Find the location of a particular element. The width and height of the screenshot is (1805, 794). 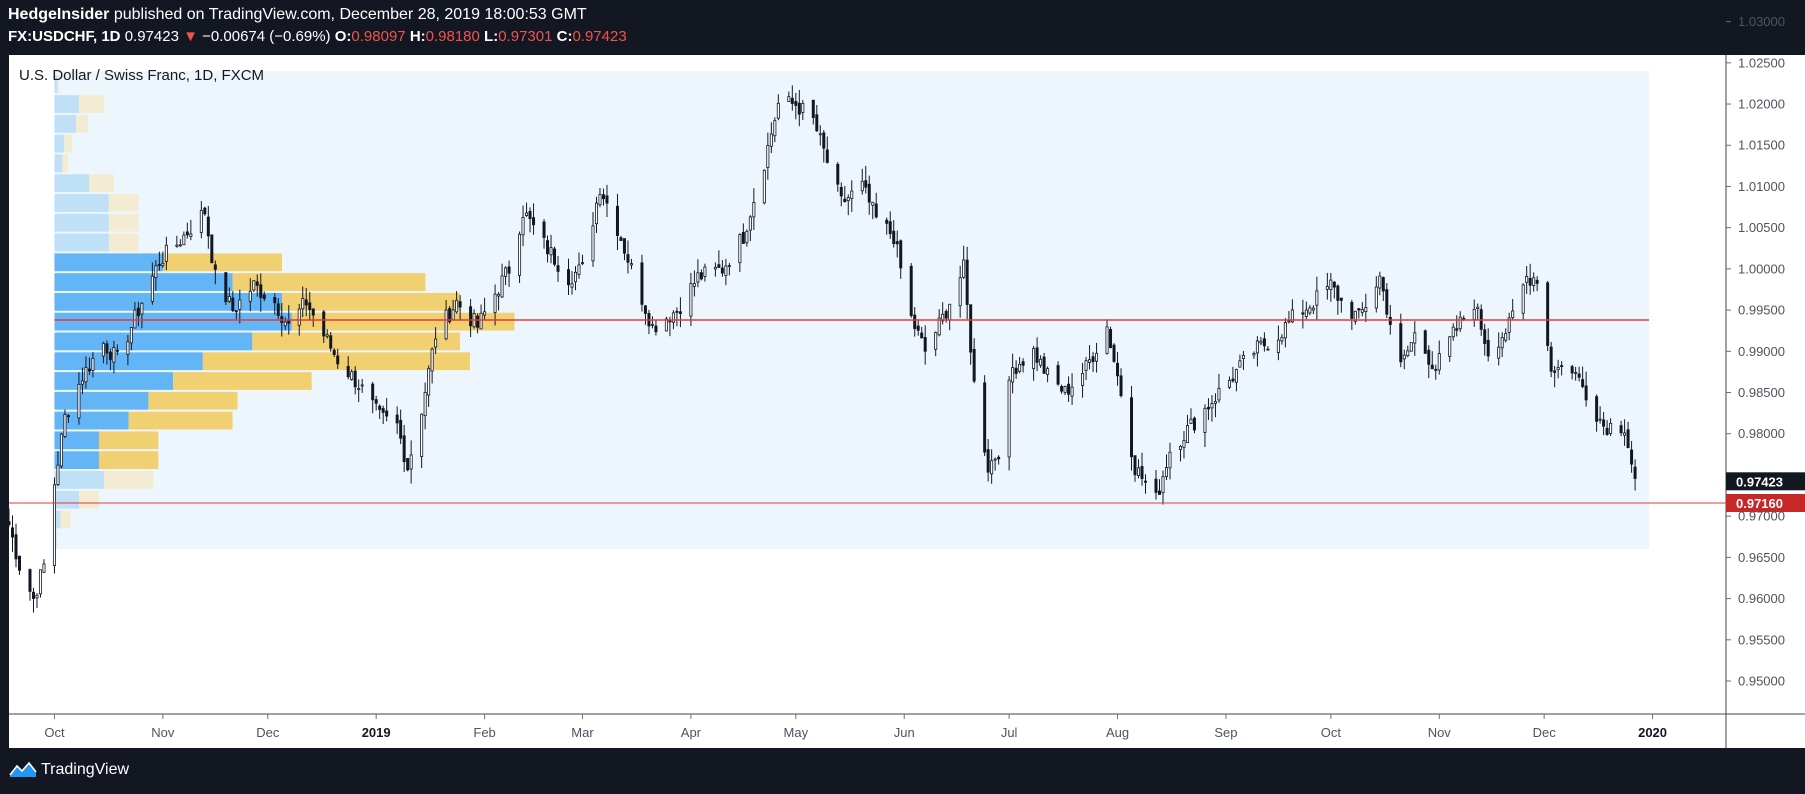

tradingview-logo-icon is located at coordinates (23, 770).